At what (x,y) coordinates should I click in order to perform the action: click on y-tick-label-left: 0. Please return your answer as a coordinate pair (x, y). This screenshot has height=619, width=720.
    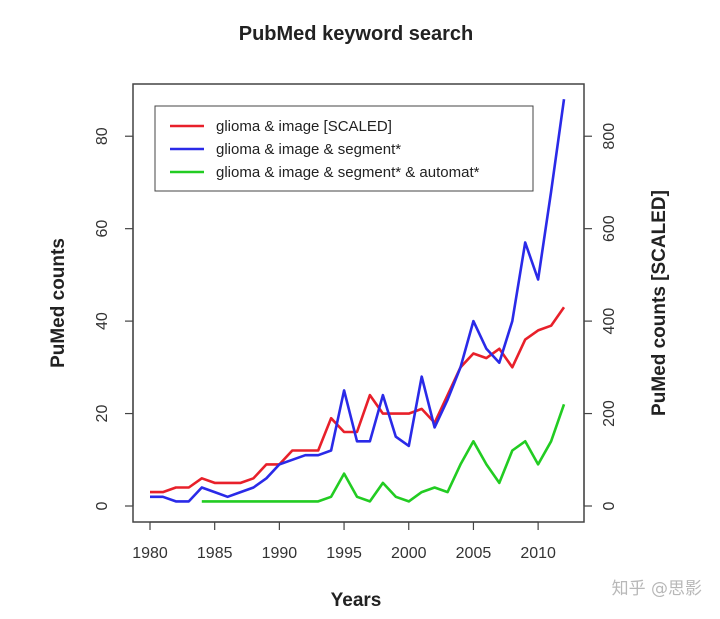
    Looking at the image, I should click on (102, 505).